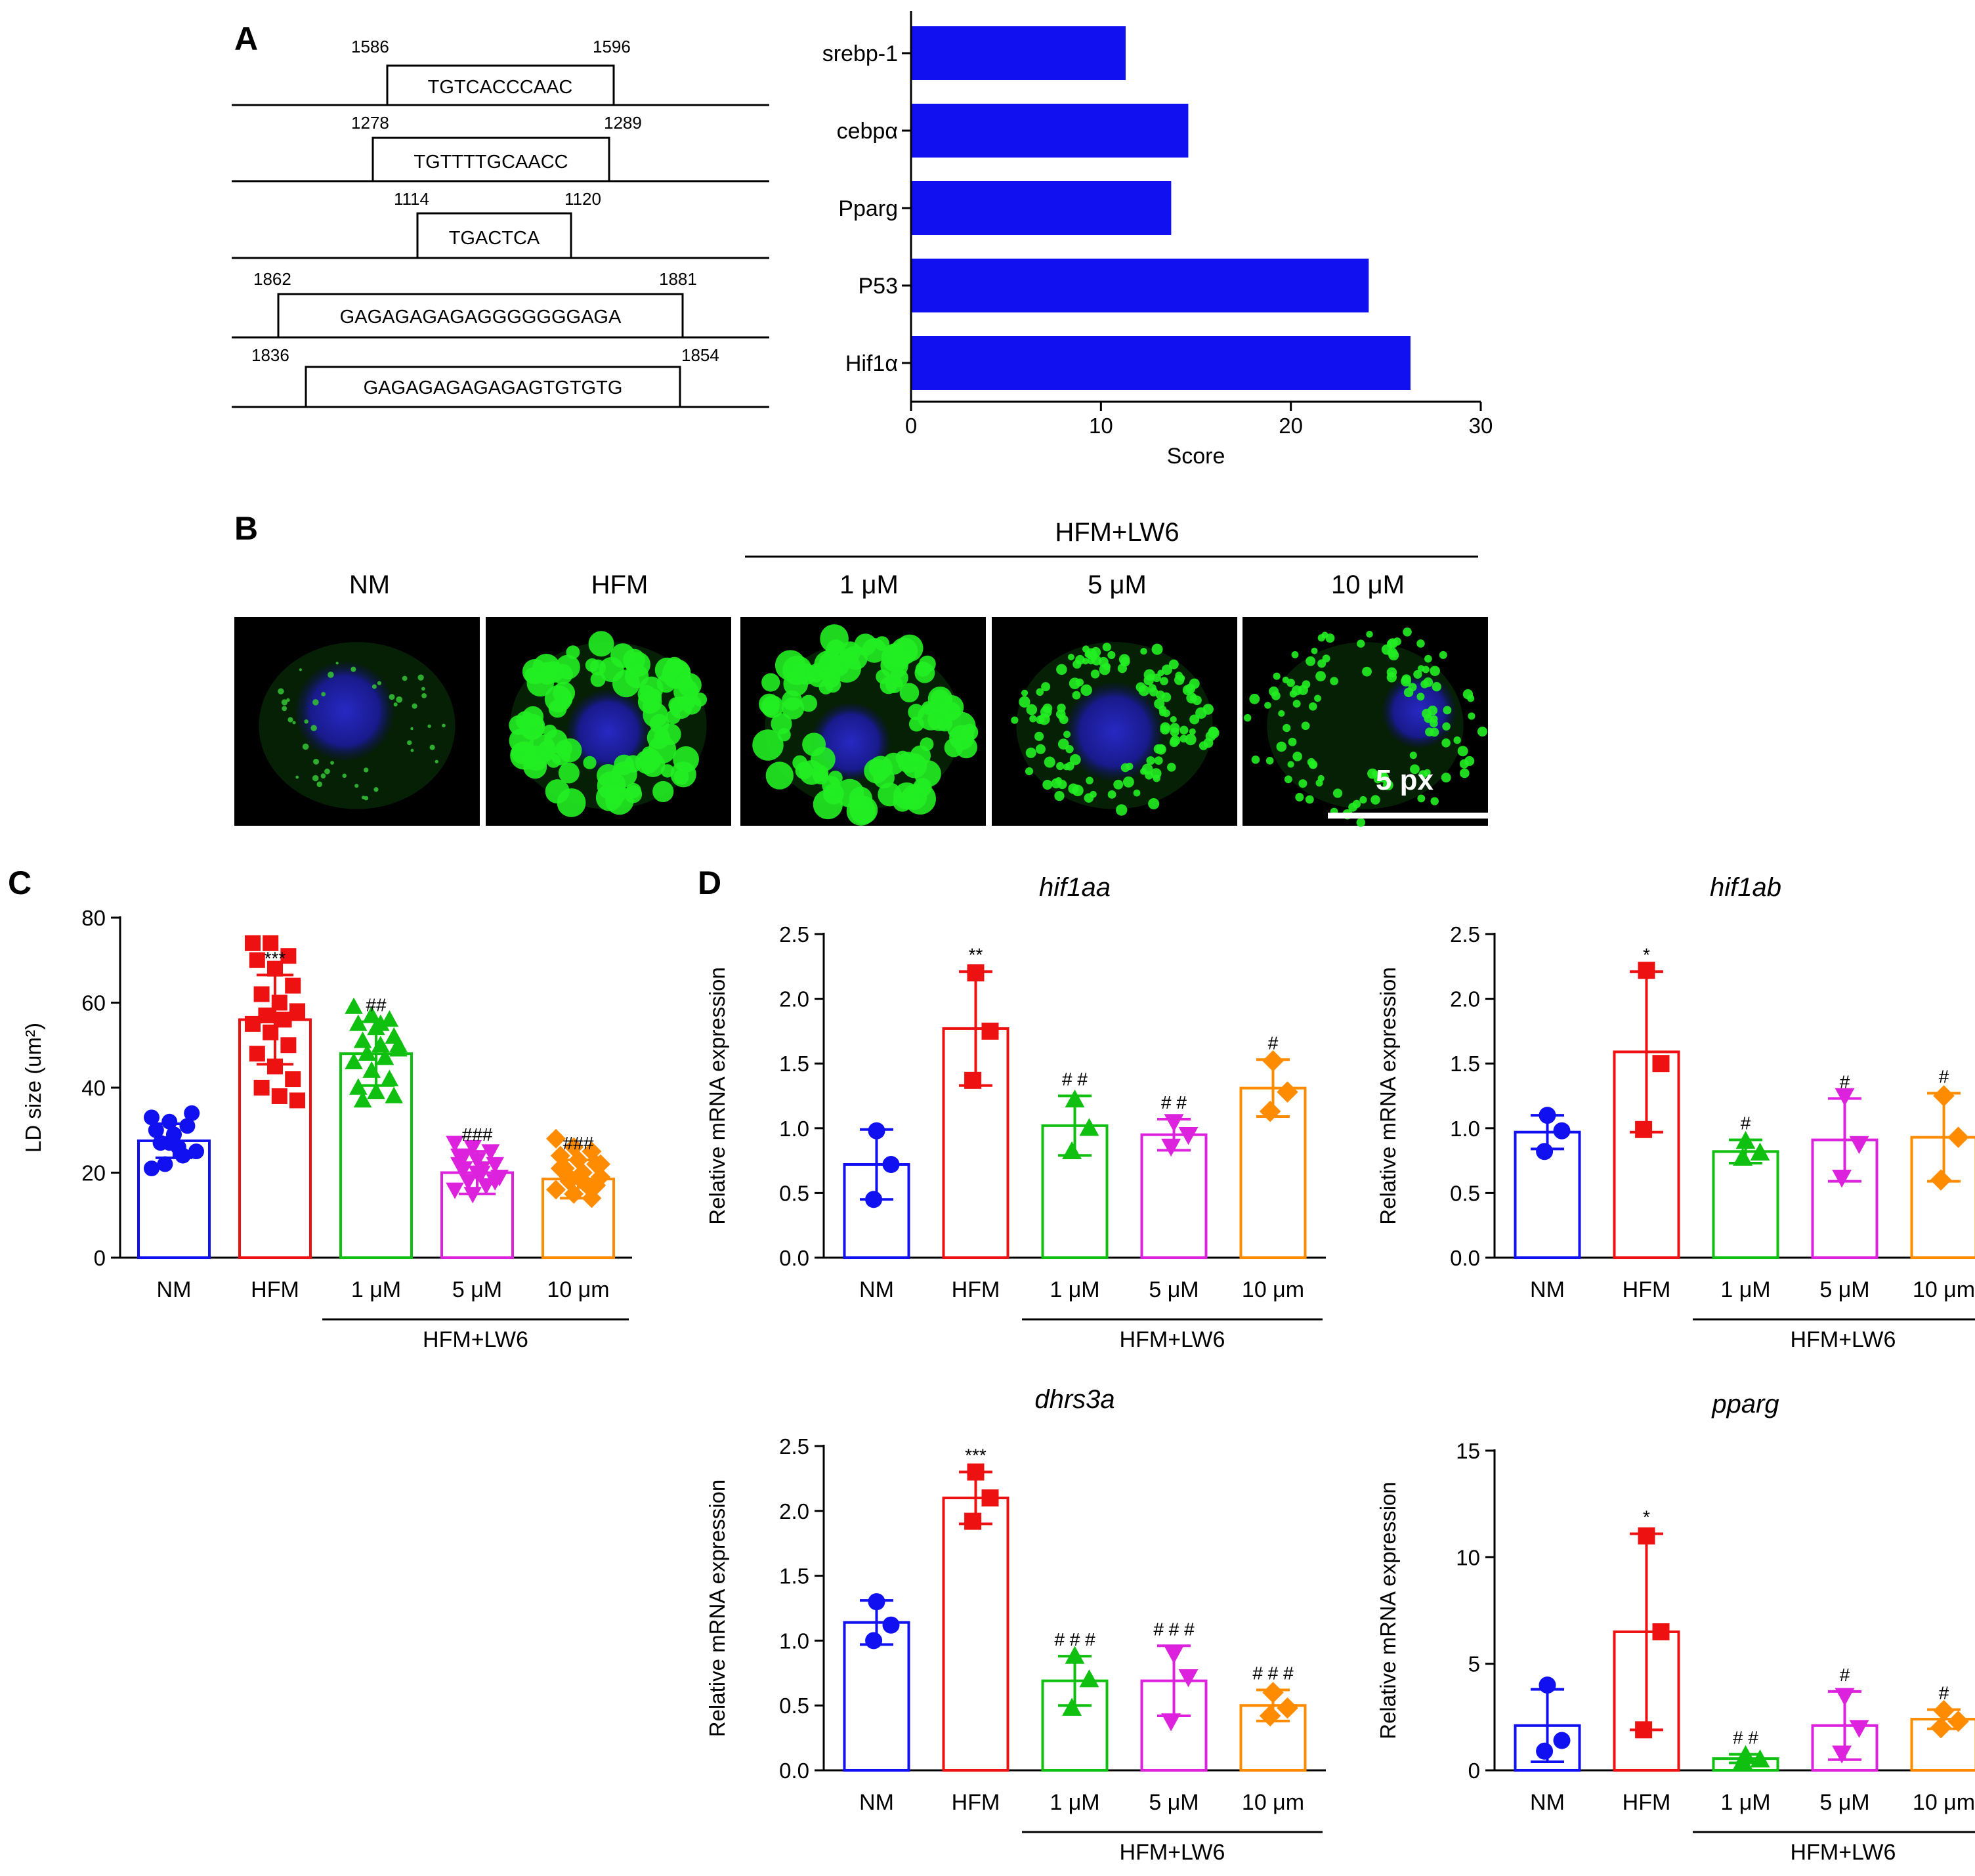  What do you see at coordinates (700, 355) in the screenshot?
I see `seq-end-pos: 1854` at bounding box center [700, 355].